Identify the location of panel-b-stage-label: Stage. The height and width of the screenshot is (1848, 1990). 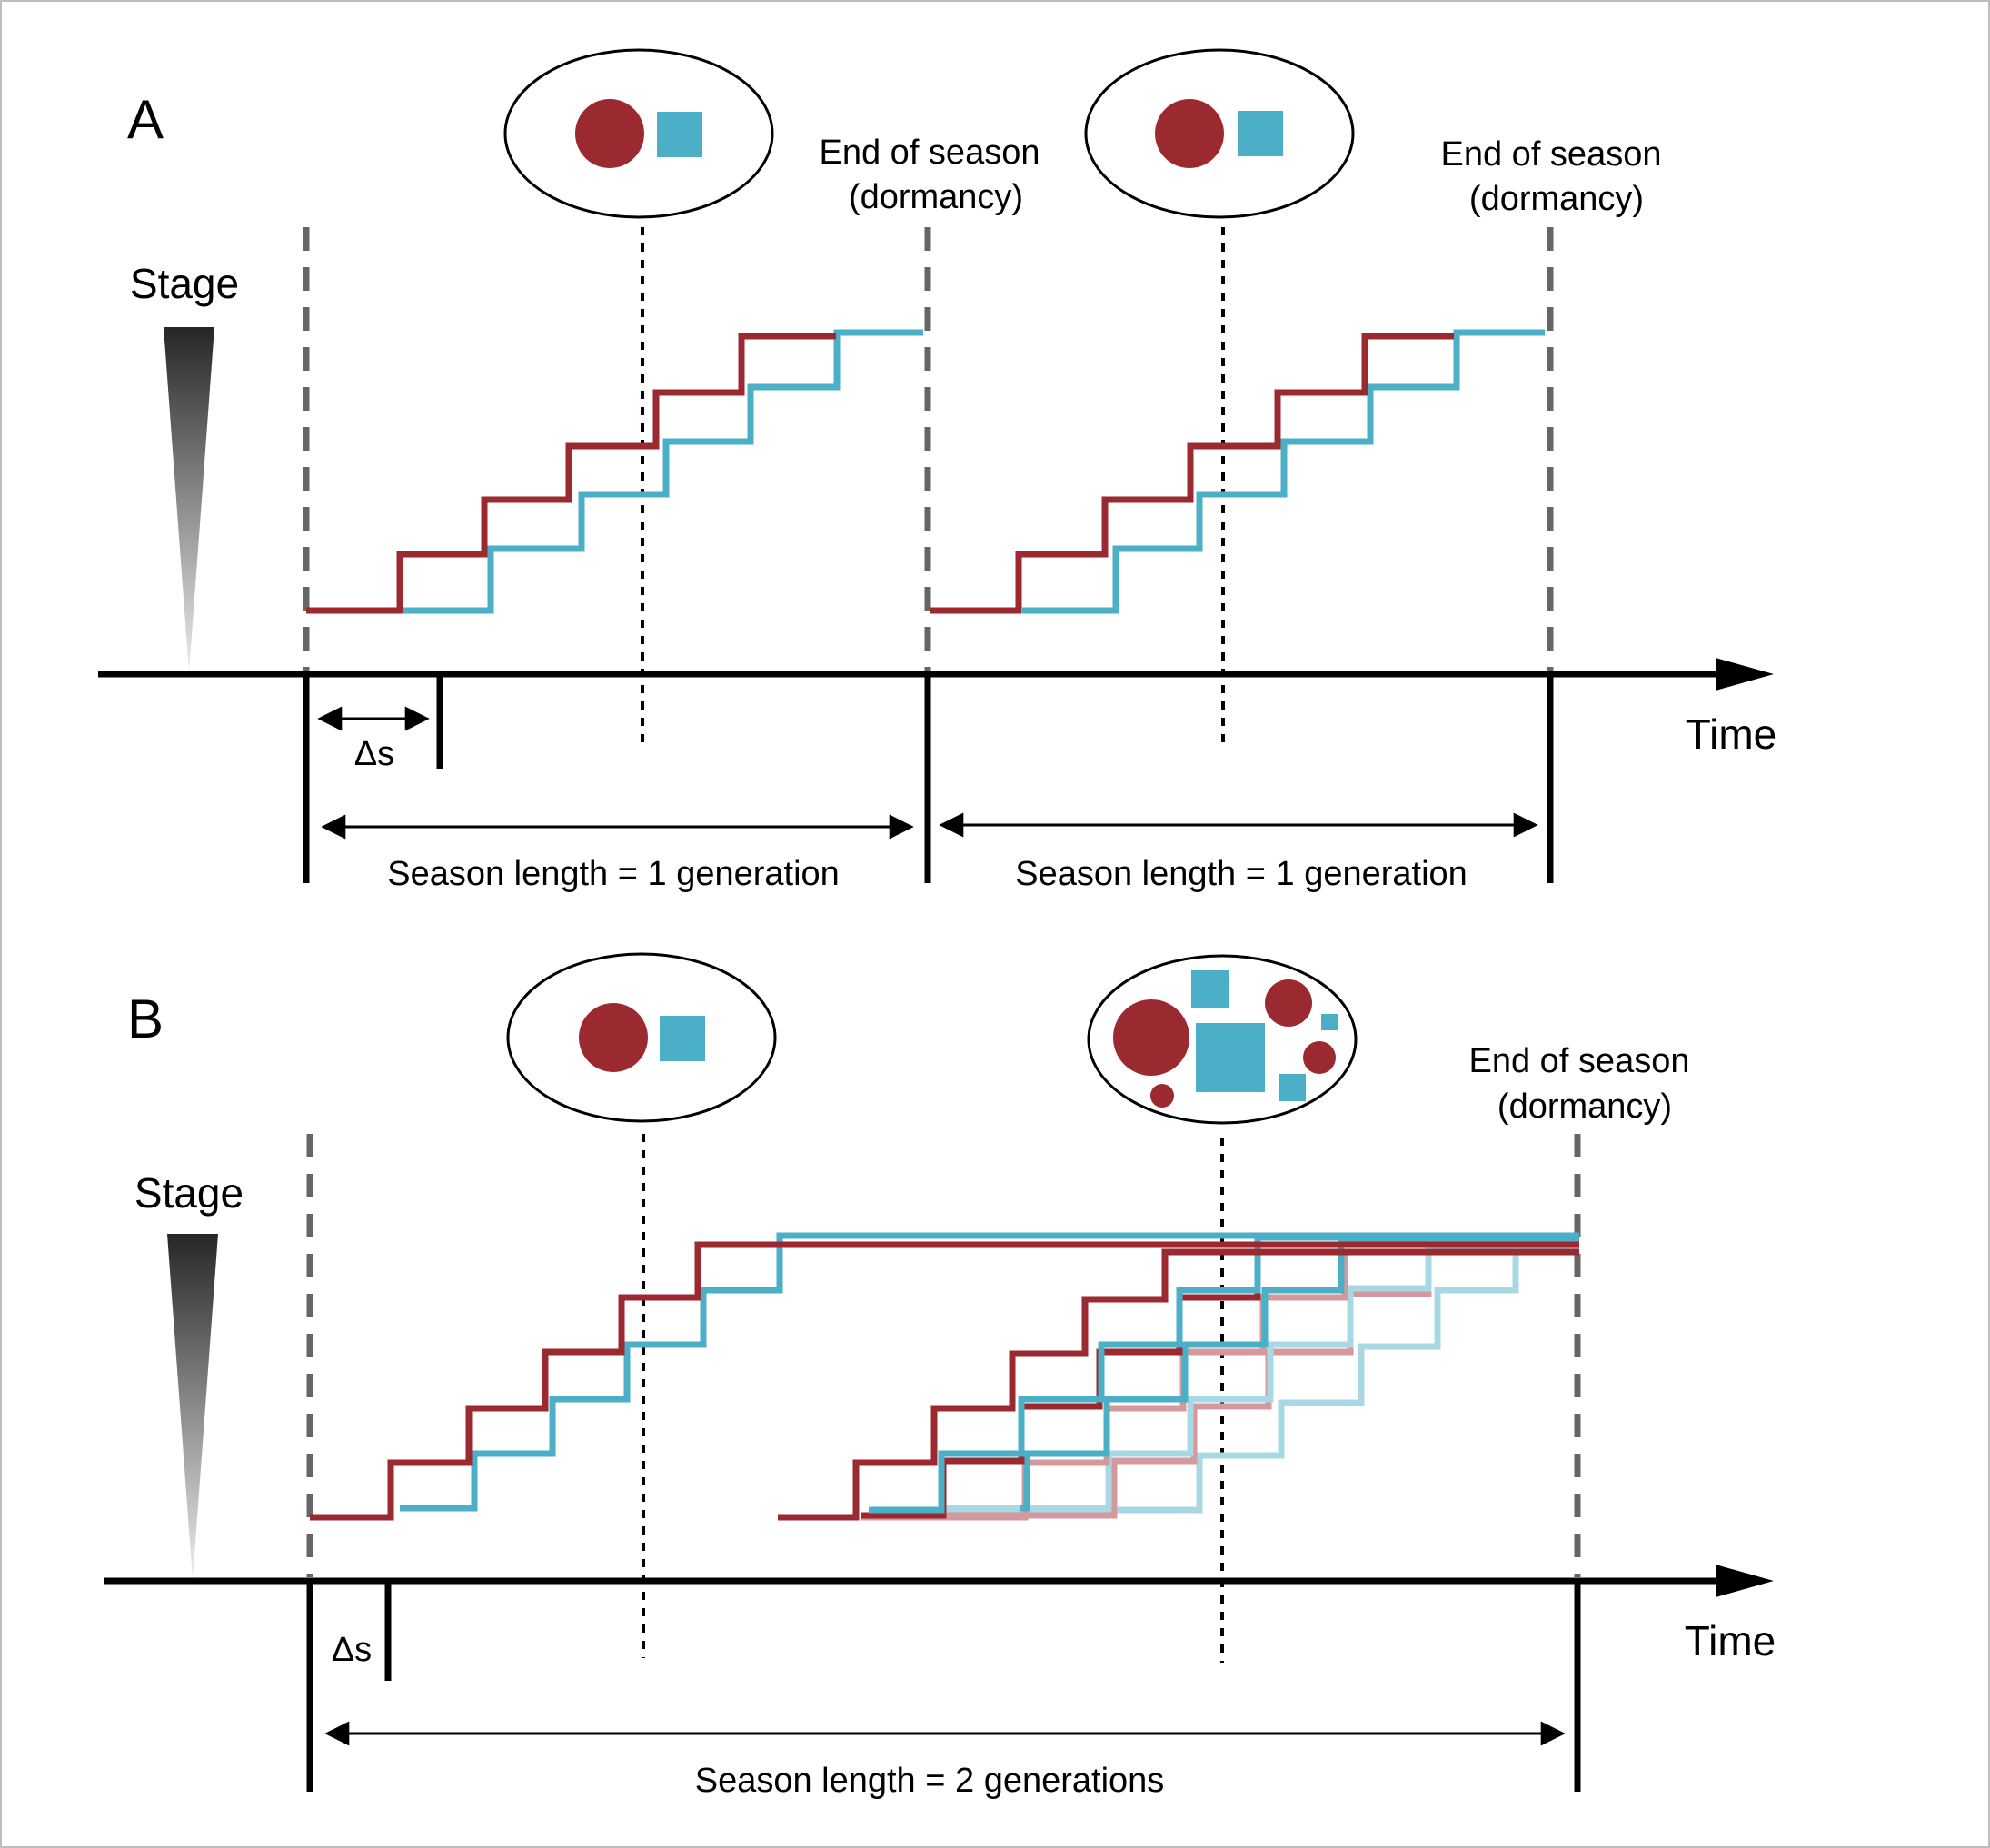
(189, 1193).